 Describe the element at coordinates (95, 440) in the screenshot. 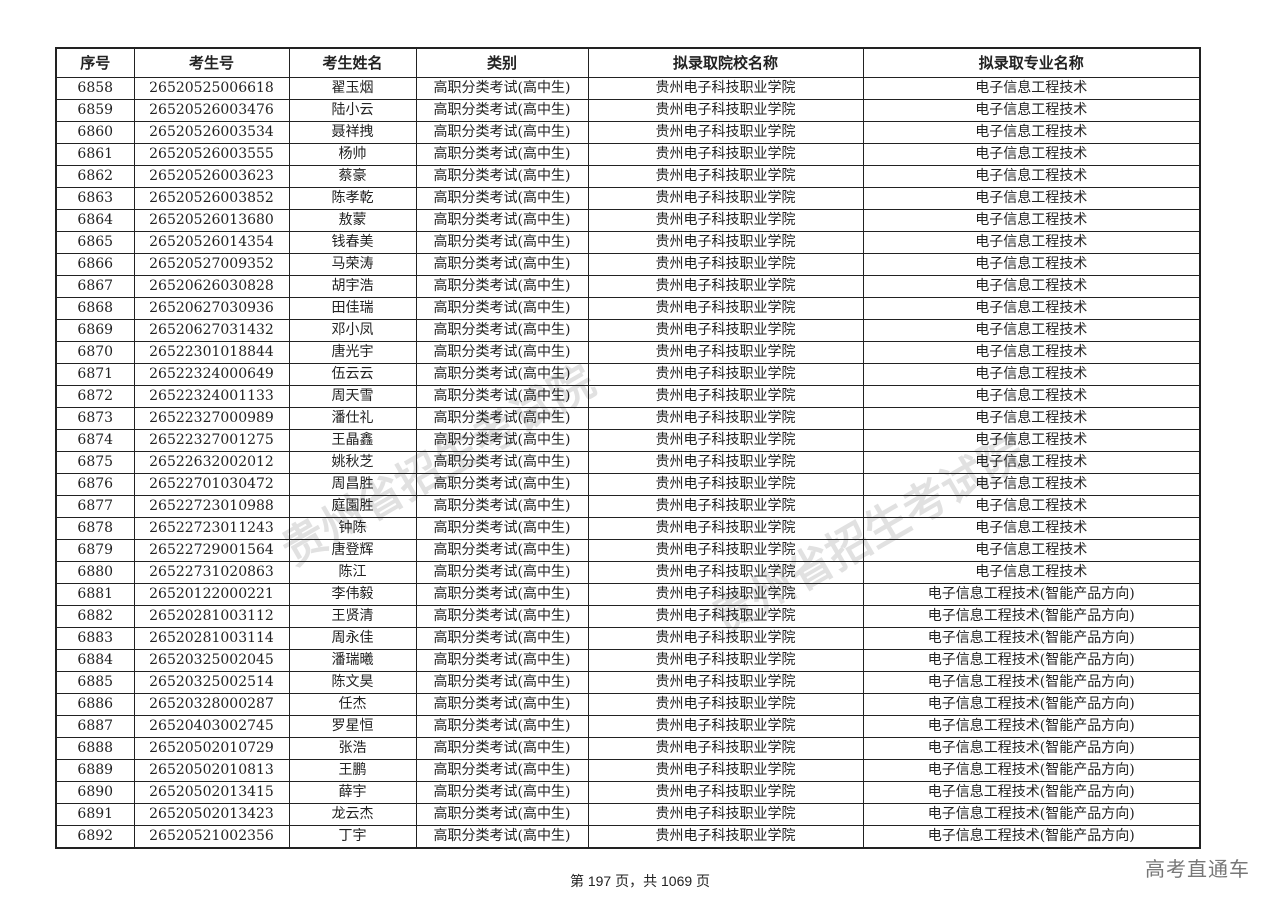

I see `cell-index: 6874` at that location.